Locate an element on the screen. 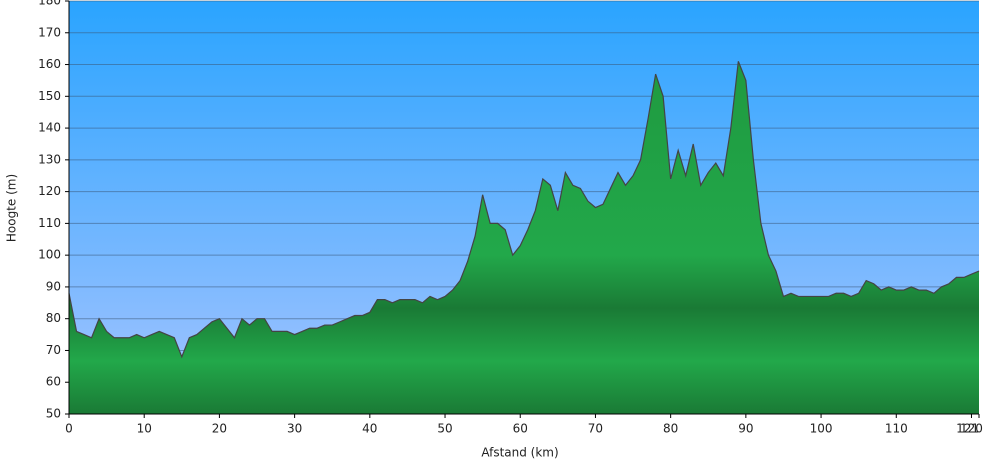  y-tick-label: 110 is located at coordinates (49, 223).